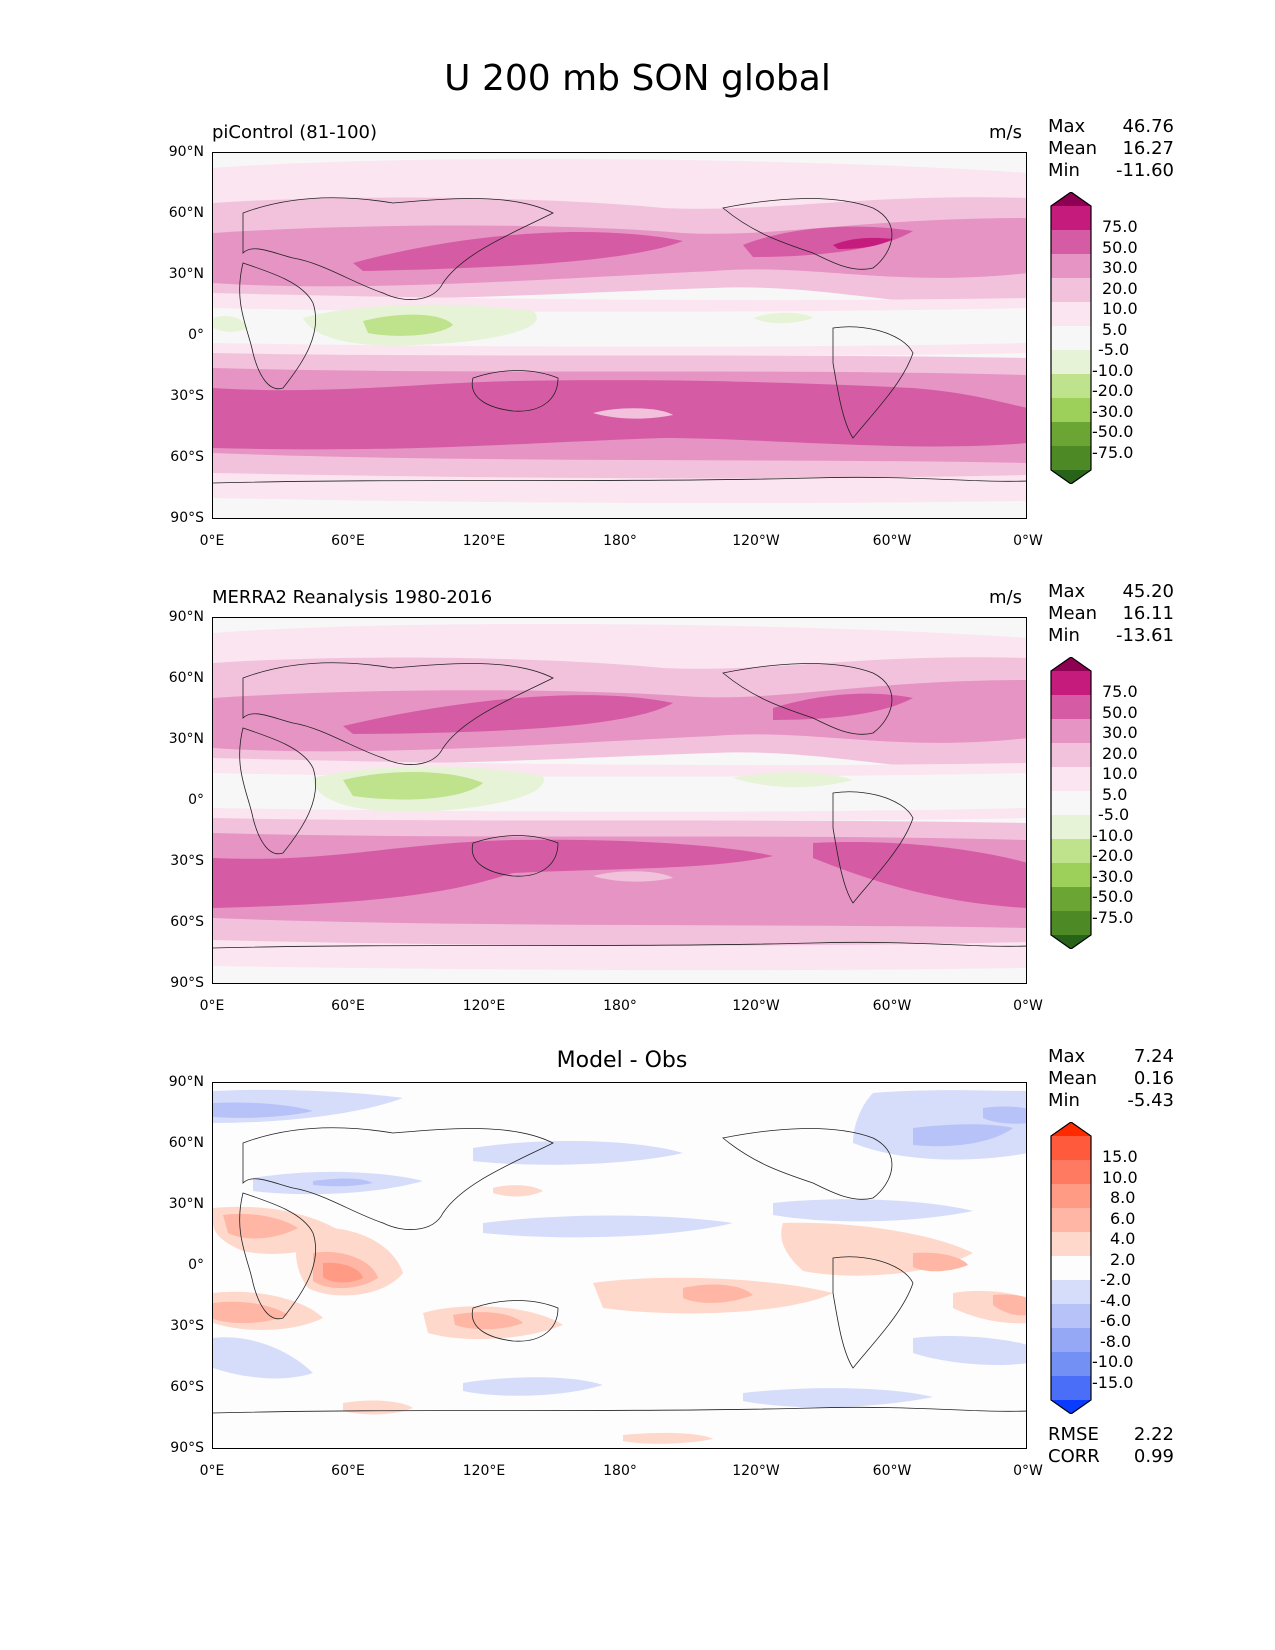 This screenshot has height=1650, width=1275. What do you see at coordinates (1116, 1279) in the screenshot?
I see `colorbar-level-label: -2.0` at bounding box center [1116, 1279].